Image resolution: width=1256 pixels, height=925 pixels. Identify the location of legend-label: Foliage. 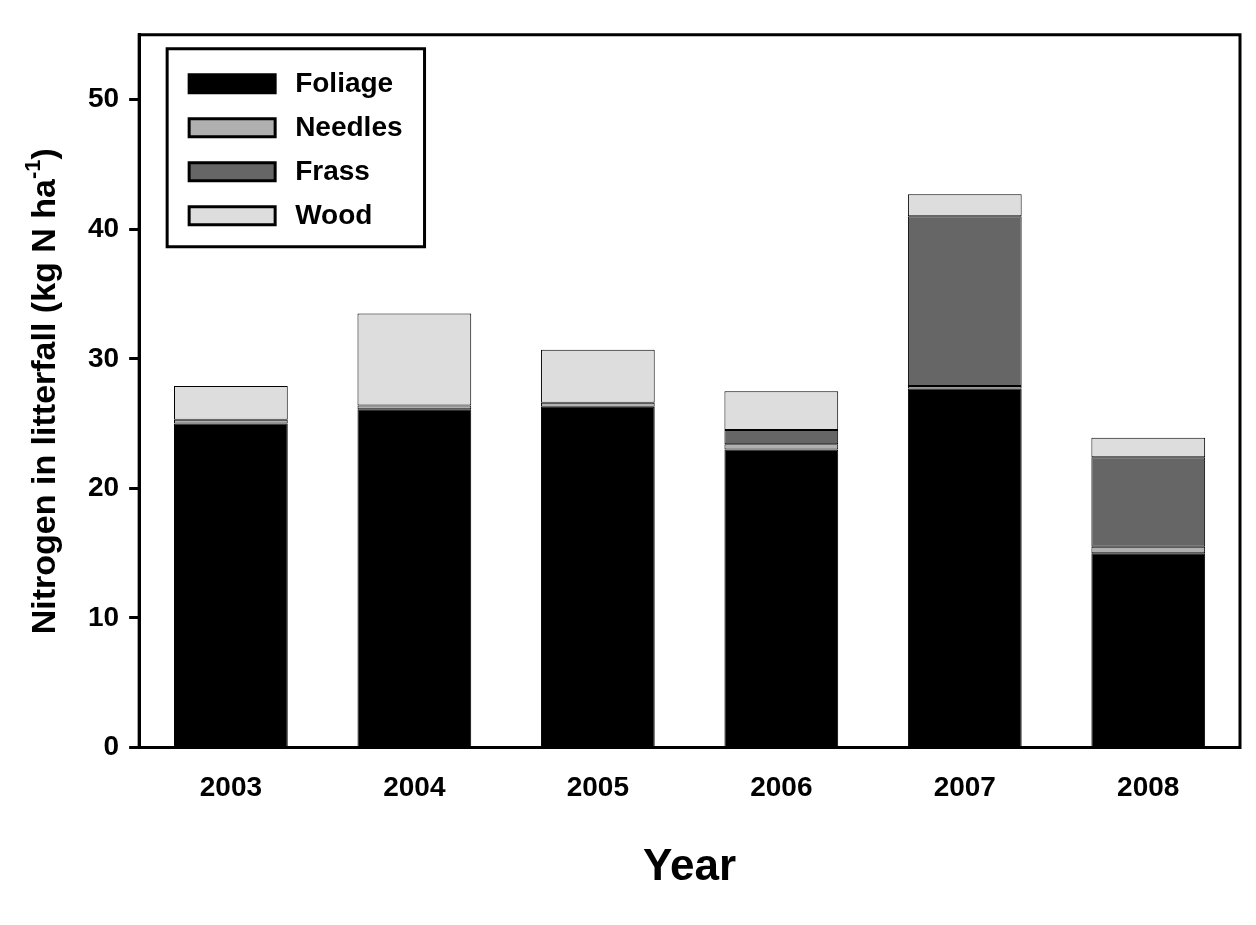
(344, 82).